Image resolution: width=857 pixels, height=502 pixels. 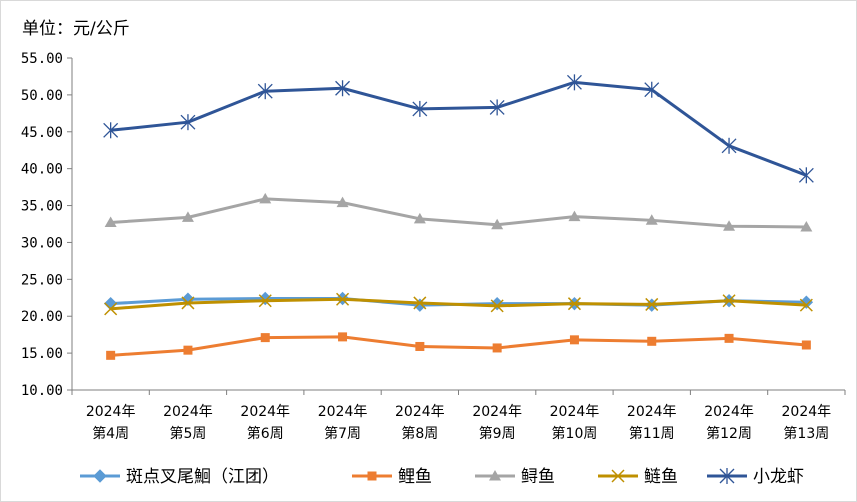 I want to click on x-tick-label: 第5周, so click(x=187, y=433).